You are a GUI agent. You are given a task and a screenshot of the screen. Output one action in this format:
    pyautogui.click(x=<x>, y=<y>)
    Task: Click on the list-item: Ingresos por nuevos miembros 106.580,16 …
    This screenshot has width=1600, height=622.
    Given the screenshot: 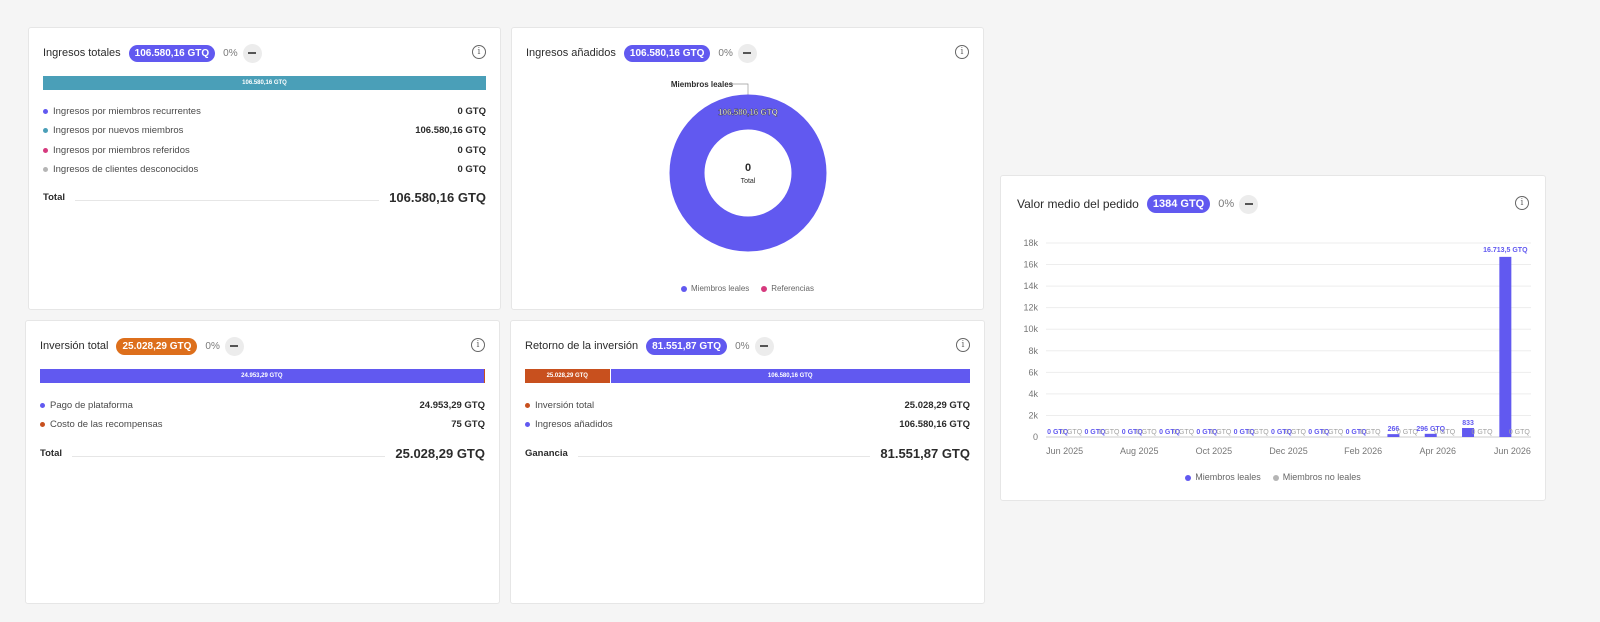 What is the action you would take?
    pyautogui.click(x=264, y=130)
    